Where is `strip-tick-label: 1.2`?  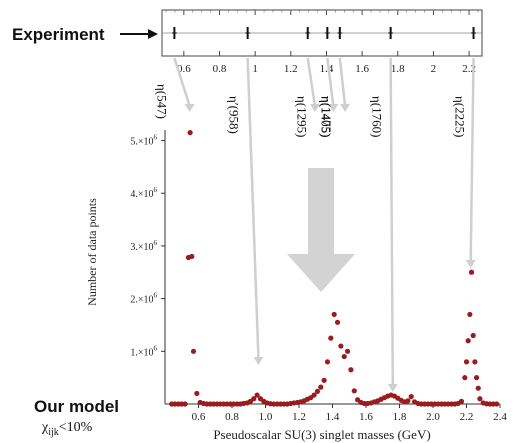
strip-tick-label: 1.2 is located at coordinates (291, 69).